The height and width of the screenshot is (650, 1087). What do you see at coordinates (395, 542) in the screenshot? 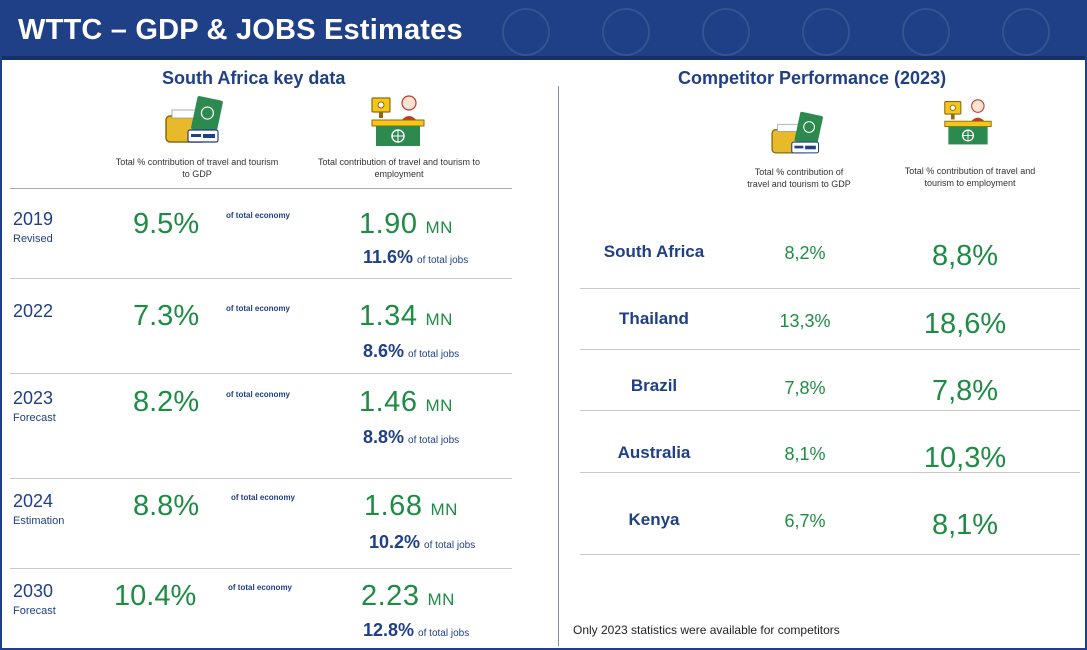
I see `jobs-pct: 10.2%` at bounding box center [395, 542].